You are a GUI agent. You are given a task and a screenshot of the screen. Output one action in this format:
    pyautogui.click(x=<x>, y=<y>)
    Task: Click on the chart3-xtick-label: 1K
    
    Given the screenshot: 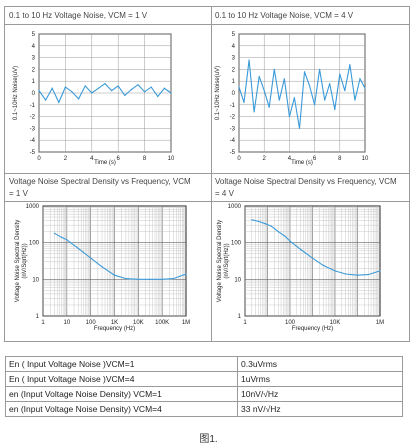 What is the action you would take?
    pyautogui.click(x=114, y=323)
    